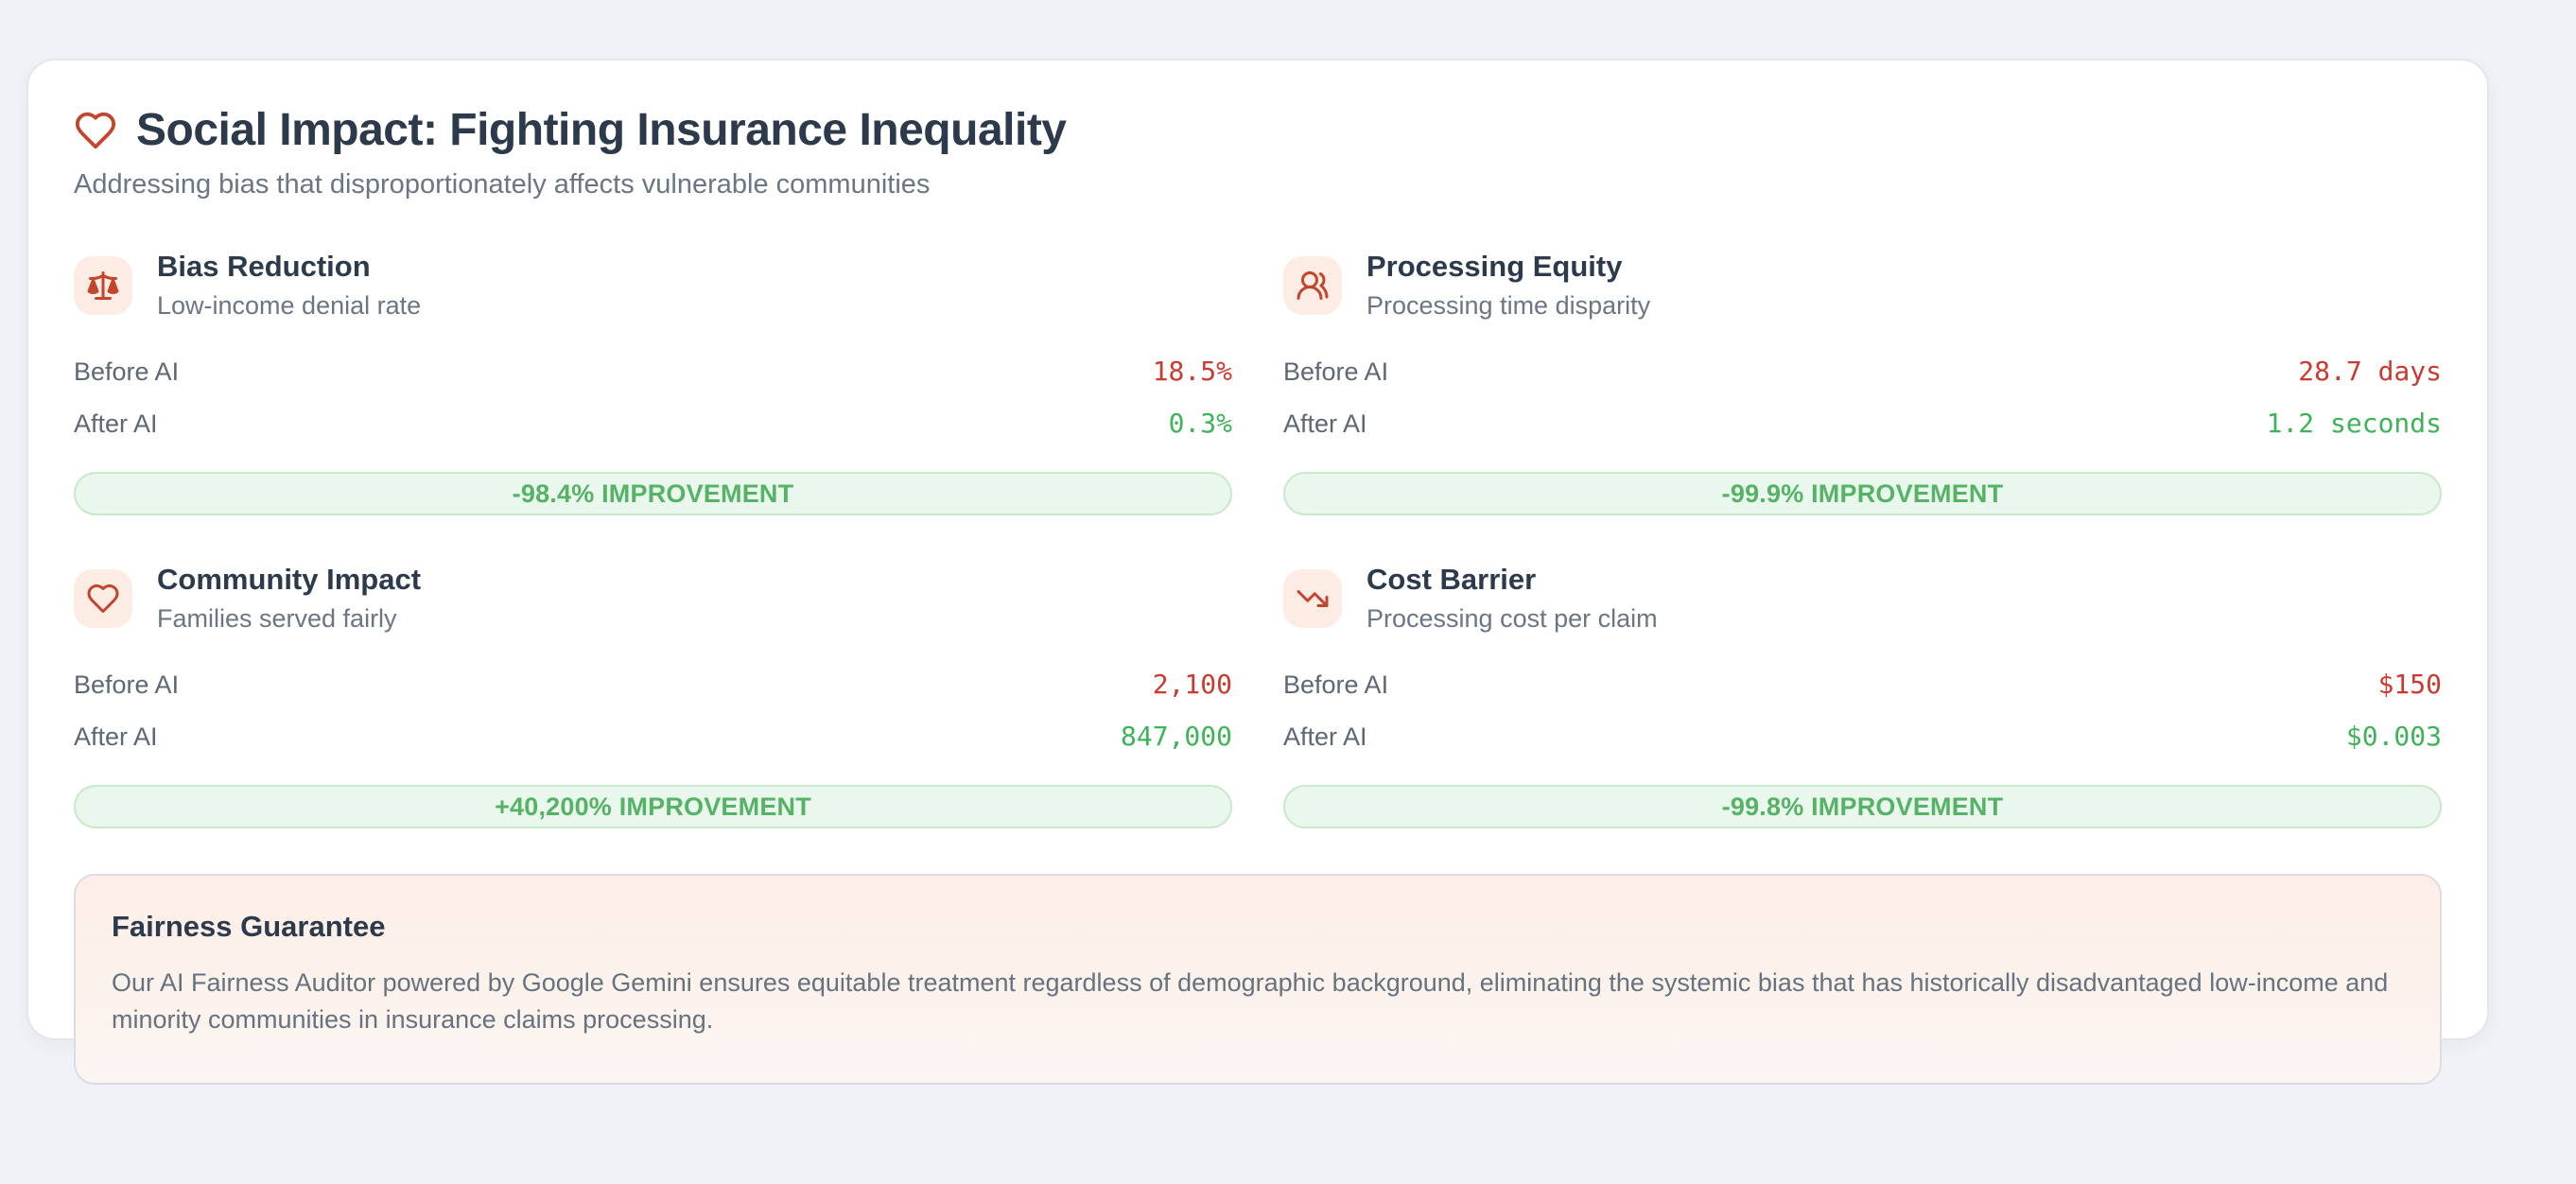 This screenshot has width=2576, height=1184. Describe the element at coordinates (1494, 266) in the screenshot. I see `metric-title: Processing Equity` at that location.